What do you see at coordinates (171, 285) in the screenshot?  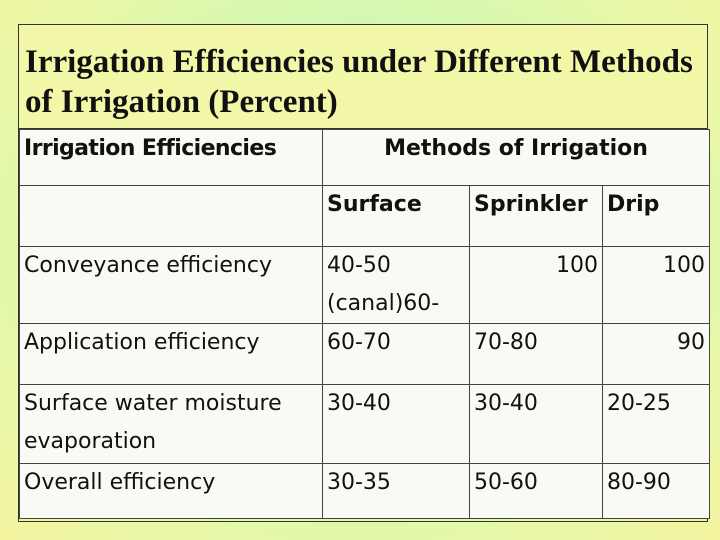 I see `row-label: Conveyance efficiency` at bounding box center [171, 285].